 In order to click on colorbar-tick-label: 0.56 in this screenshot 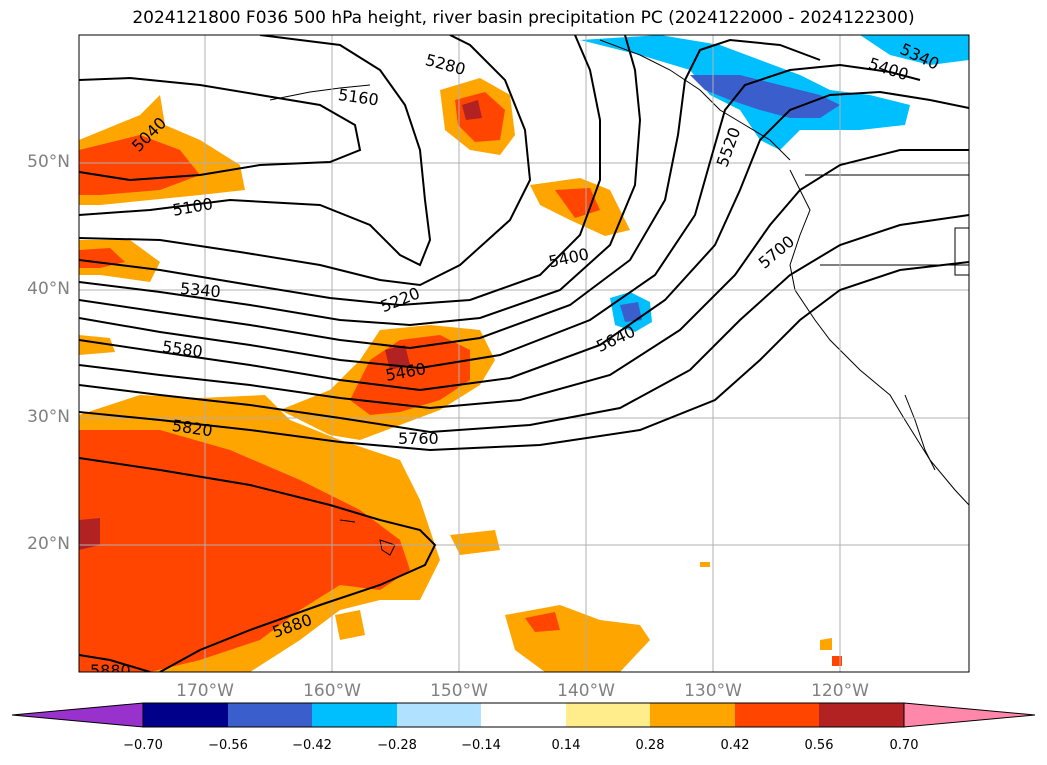, I will do `click(819, 745)`.